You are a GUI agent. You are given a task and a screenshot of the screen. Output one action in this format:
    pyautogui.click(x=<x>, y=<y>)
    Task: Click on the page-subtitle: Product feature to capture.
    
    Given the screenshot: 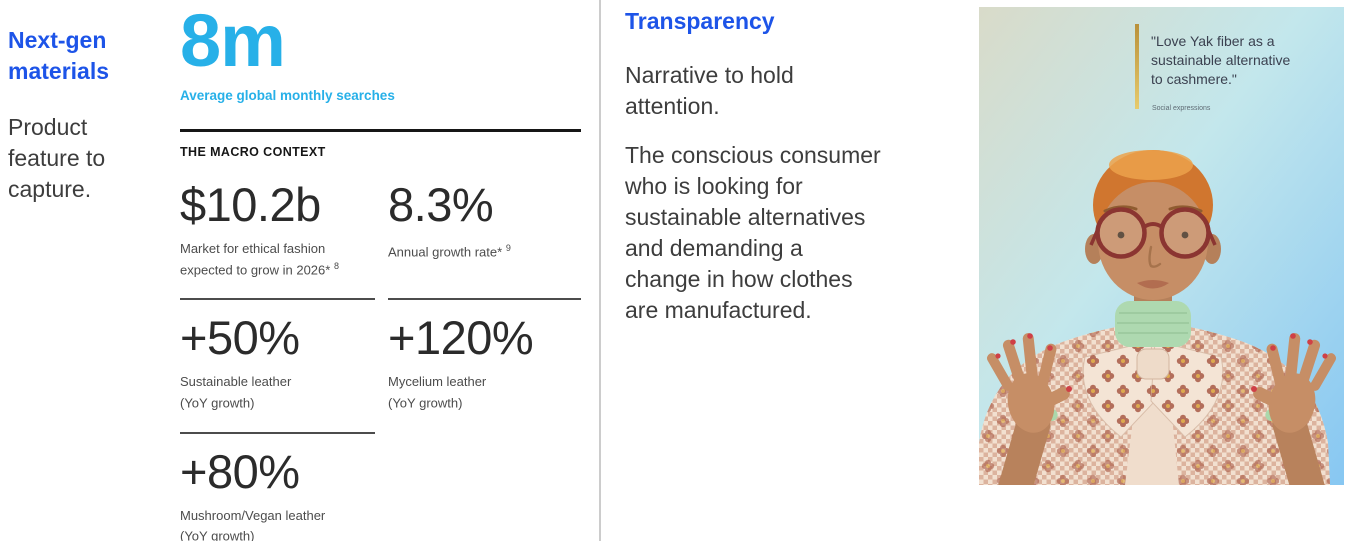 What is the action you would take?
    pyautogui.click(x=57, y=158)
    